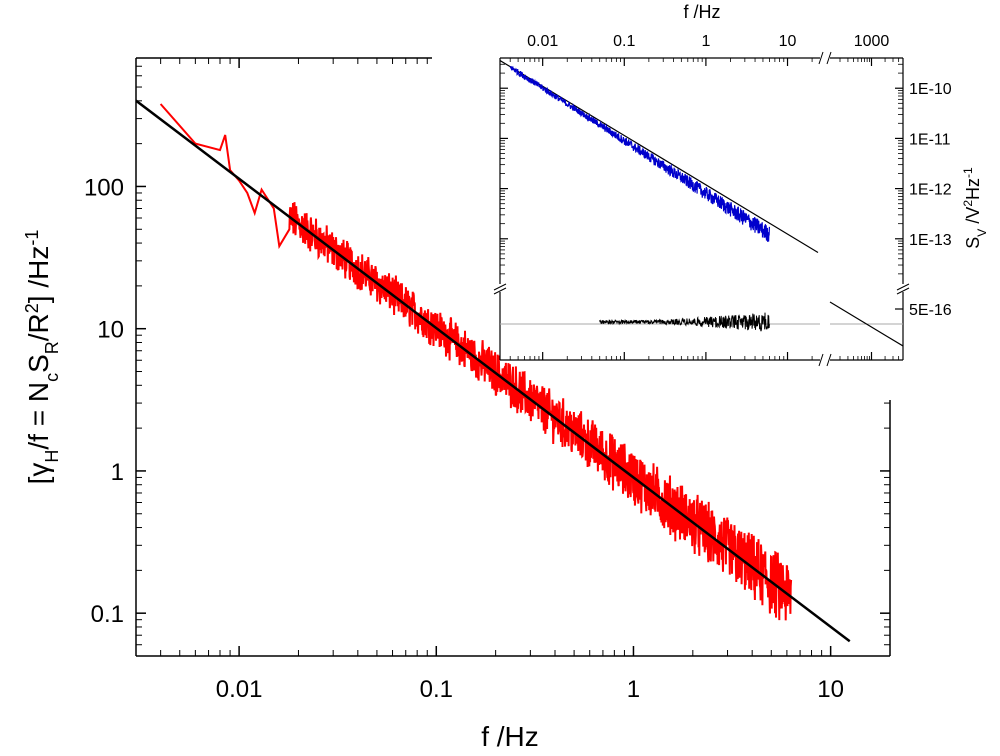 This screenshot has height=756, width=1000. I want to click on inset-ylabel-sup: 2, so click(968, 203).